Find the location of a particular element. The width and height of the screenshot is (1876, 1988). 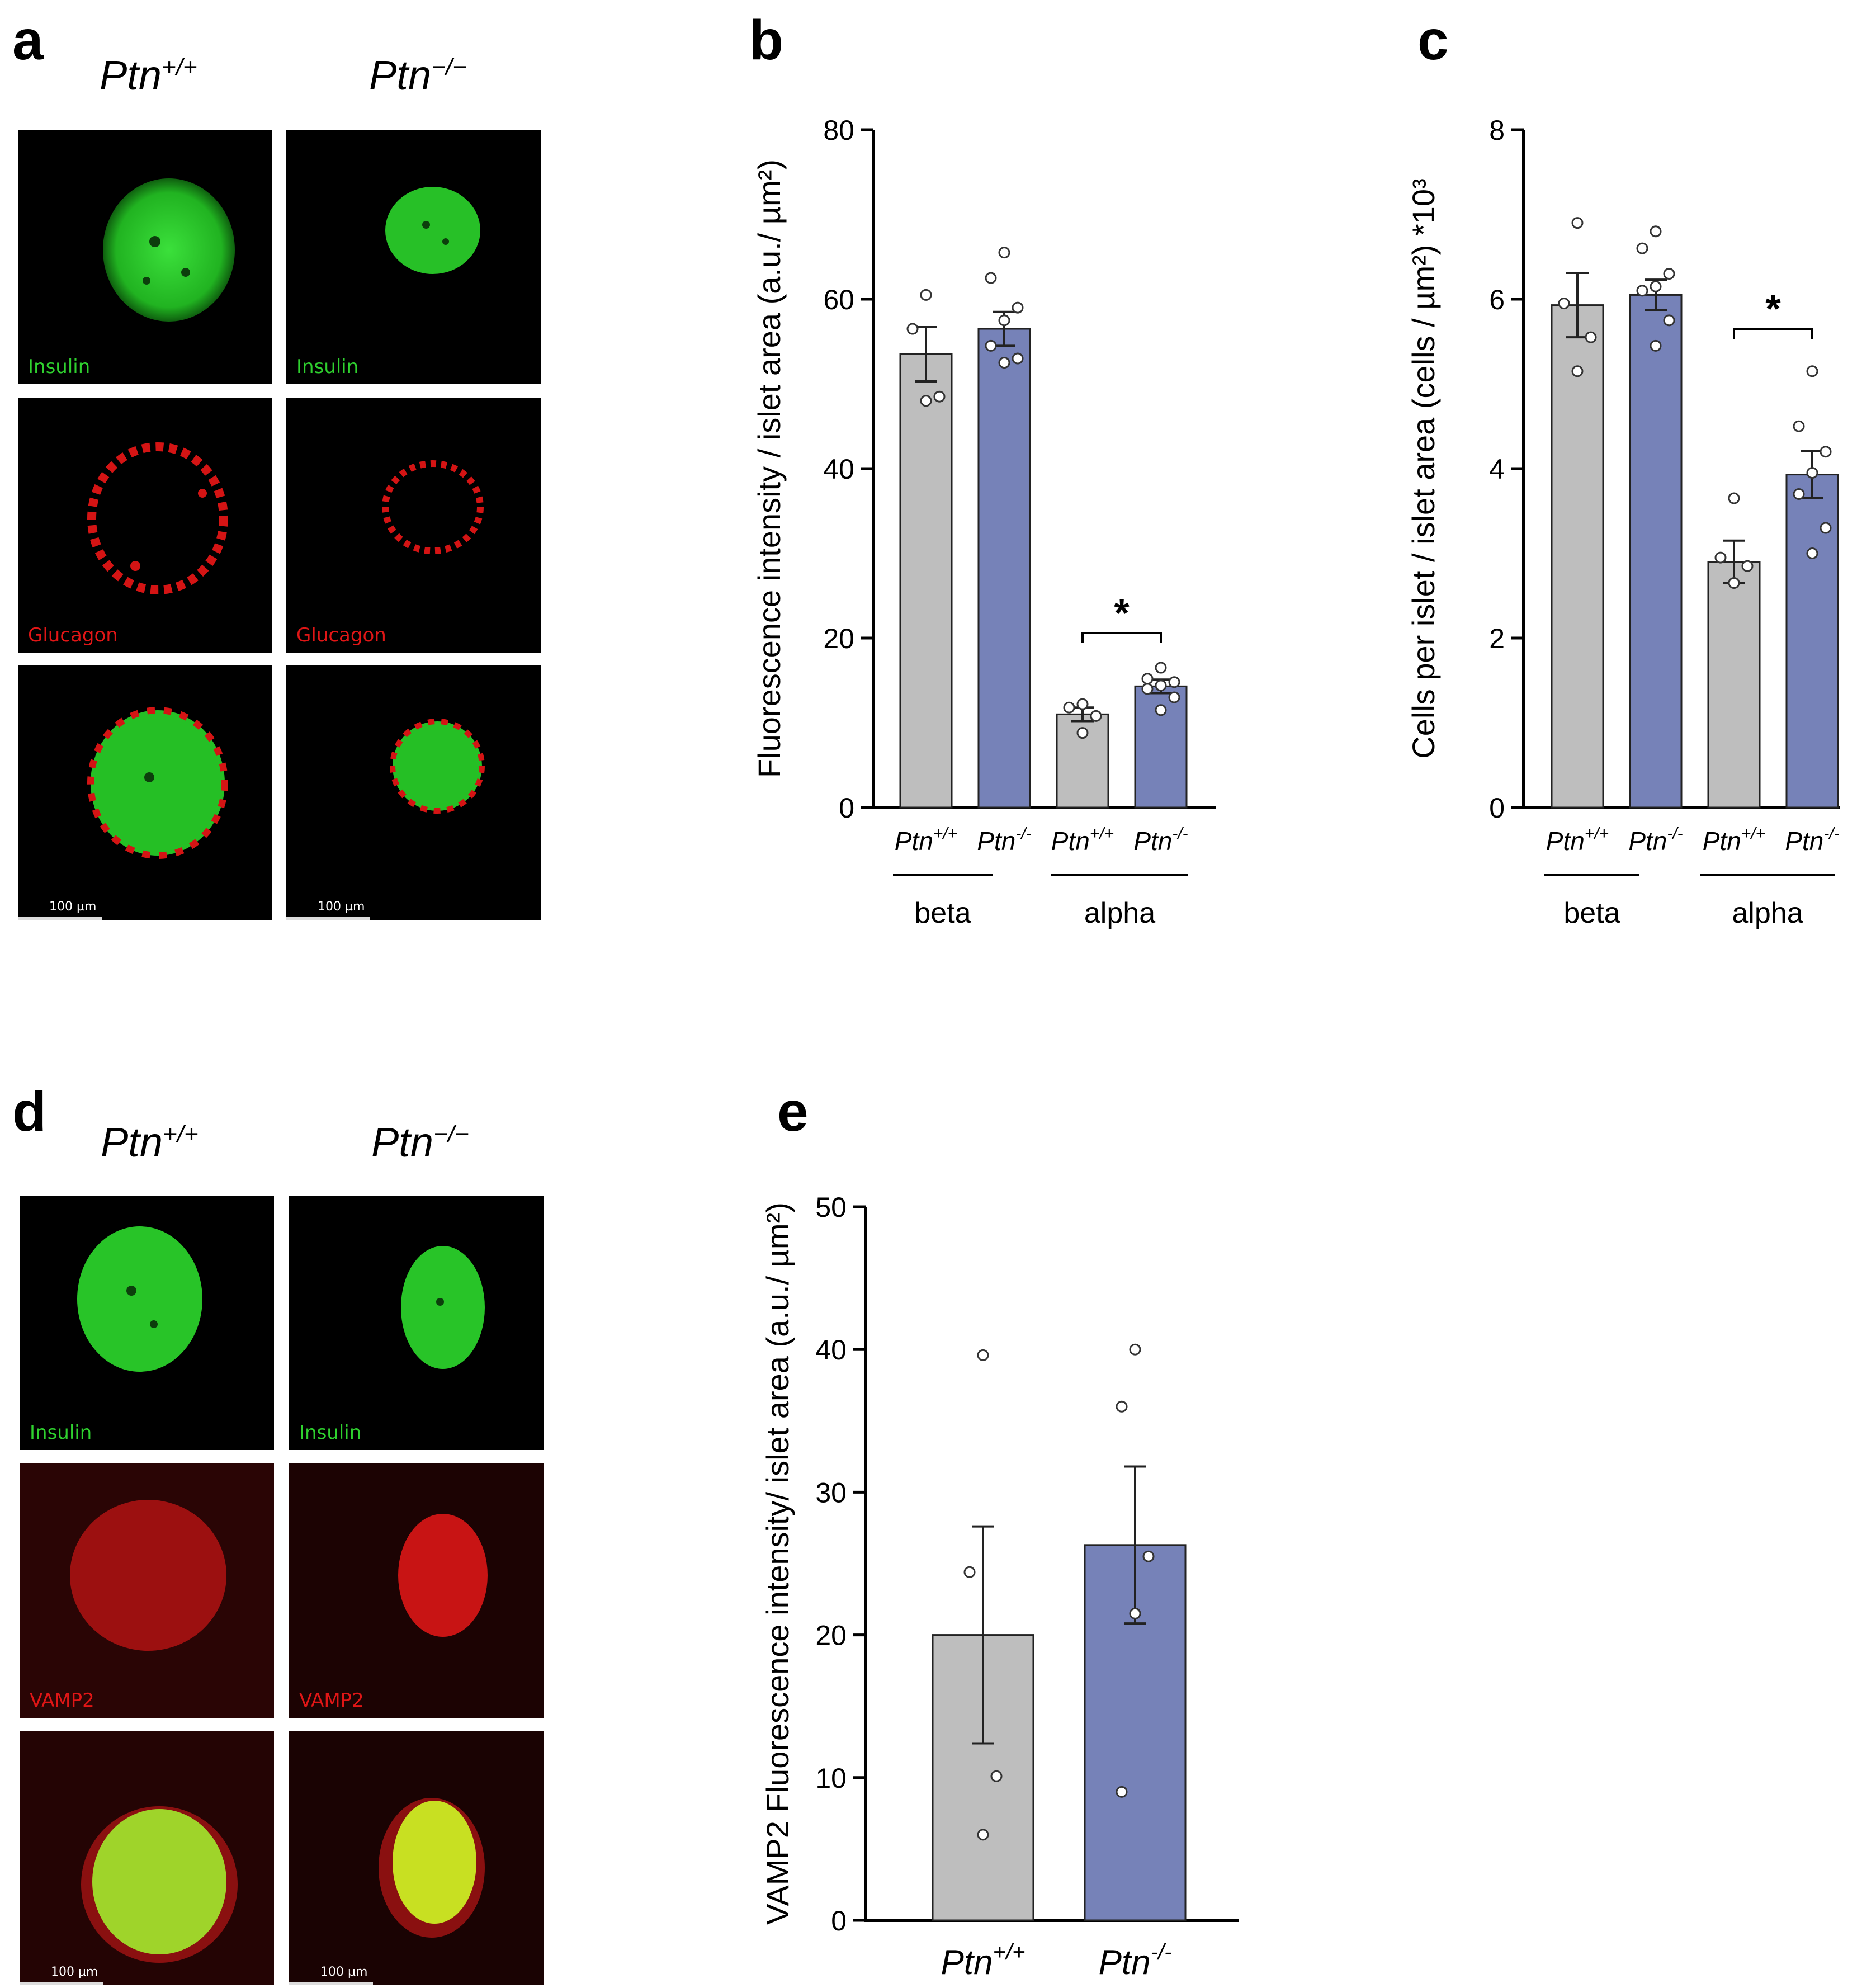

chart-c-y-tick-label: 6 is located at coordinates (1497, 299).